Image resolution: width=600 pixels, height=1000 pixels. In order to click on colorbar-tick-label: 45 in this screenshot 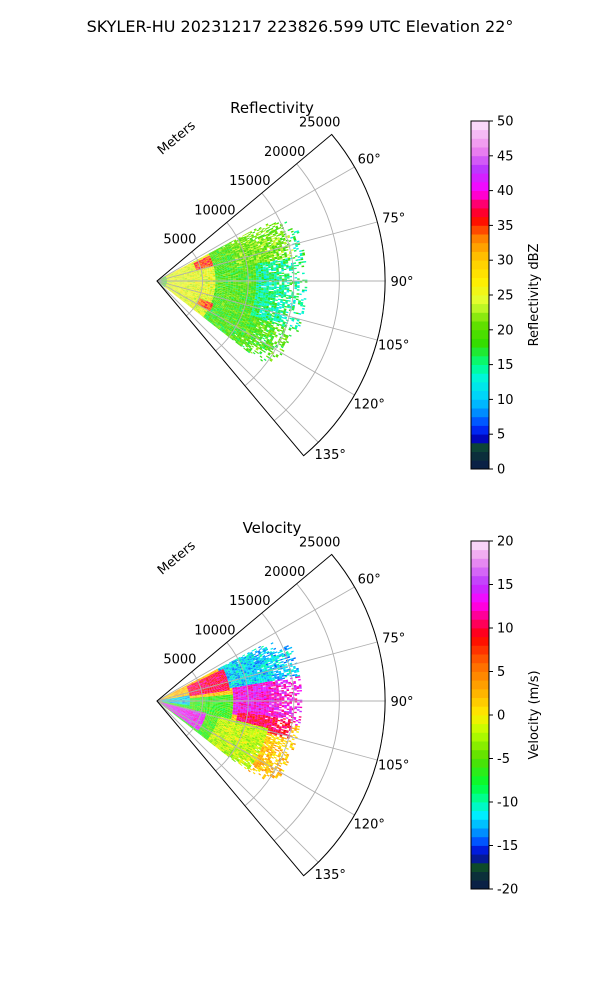, I will do `click(505, 156)`.